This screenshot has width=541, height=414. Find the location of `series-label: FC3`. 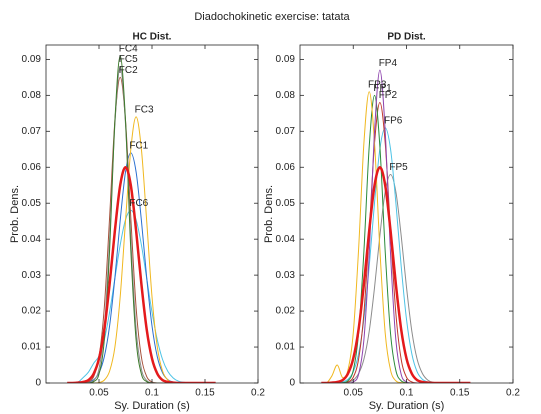

series-label: FC3 is located at coordinates (144, 110).